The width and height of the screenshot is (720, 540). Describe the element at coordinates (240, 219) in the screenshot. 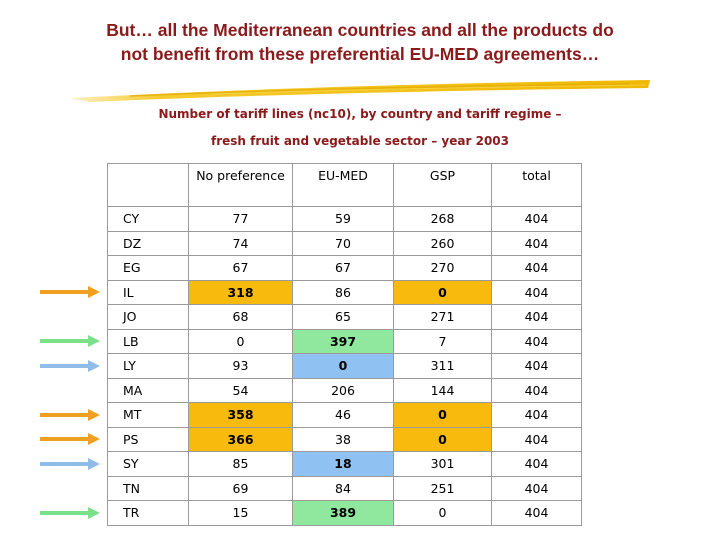

I see `no-preference-cell: 77` at that location.